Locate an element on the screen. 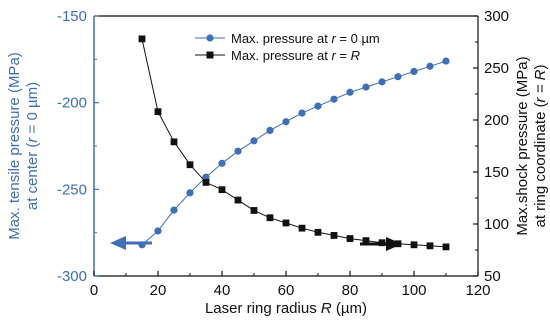  left-axis-arrow is located at coordinates (131, 243).